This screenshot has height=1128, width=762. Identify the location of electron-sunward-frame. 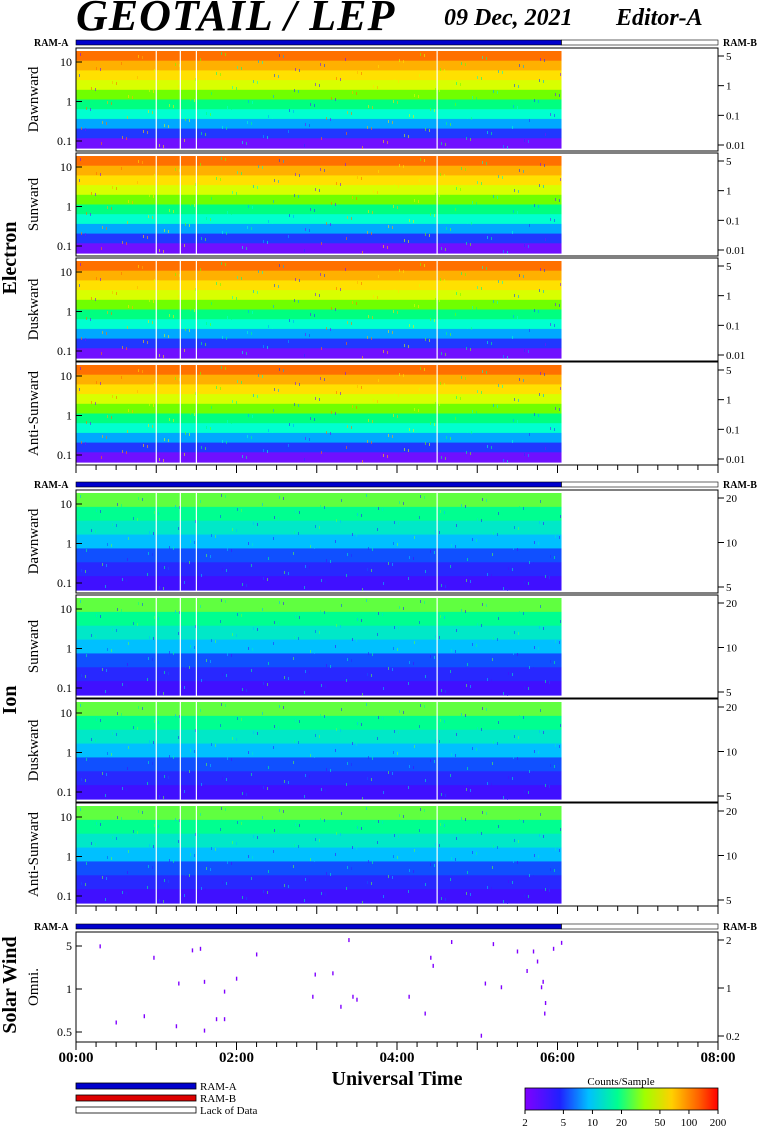
(399, 204).